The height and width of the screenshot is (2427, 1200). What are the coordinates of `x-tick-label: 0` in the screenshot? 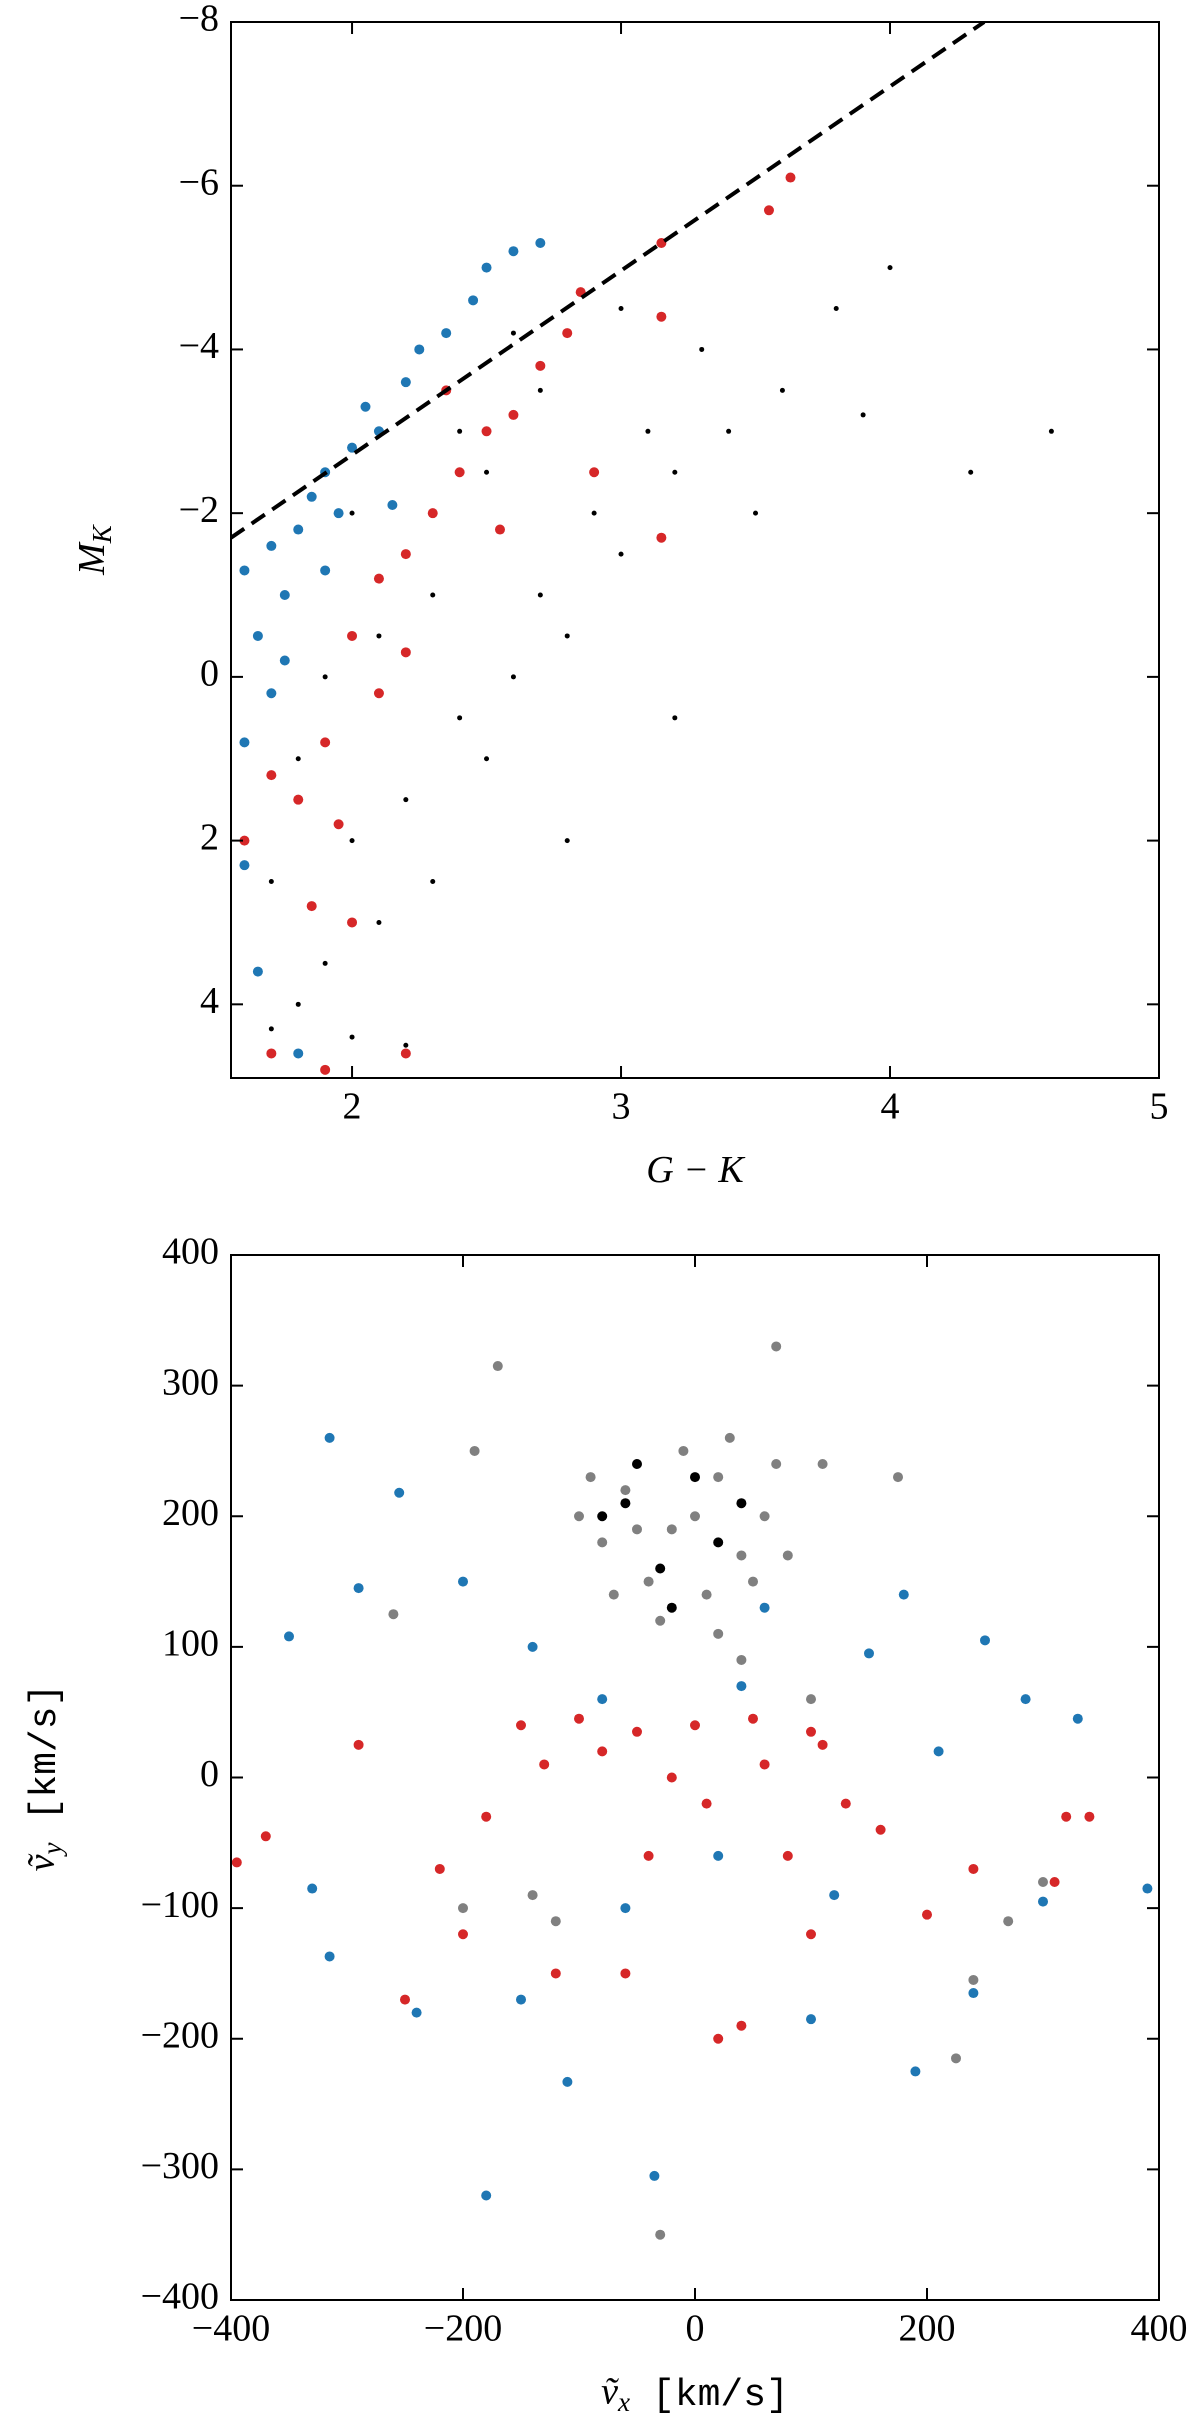 It's located at (695, 2329).